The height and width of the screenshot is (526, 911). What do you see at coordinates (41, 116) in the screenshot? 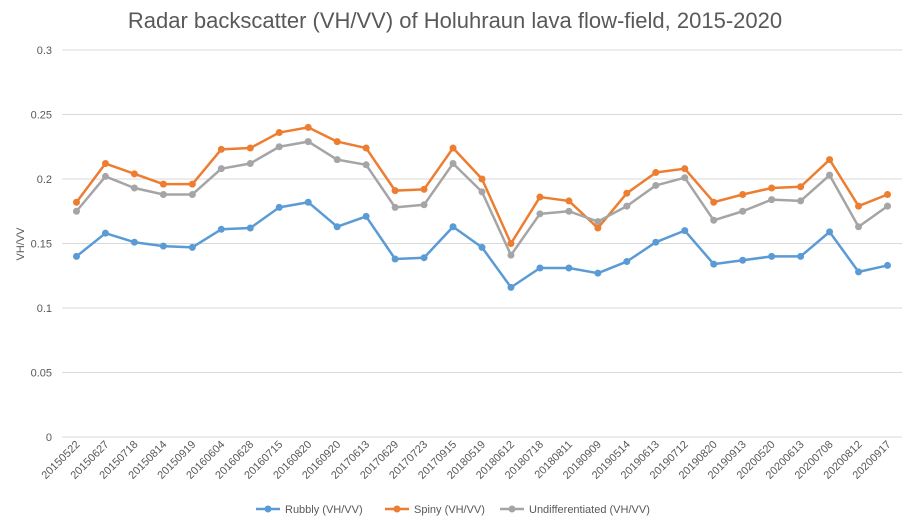
I see `y-tick-label: 0.25` at bounding box center [41, 116].